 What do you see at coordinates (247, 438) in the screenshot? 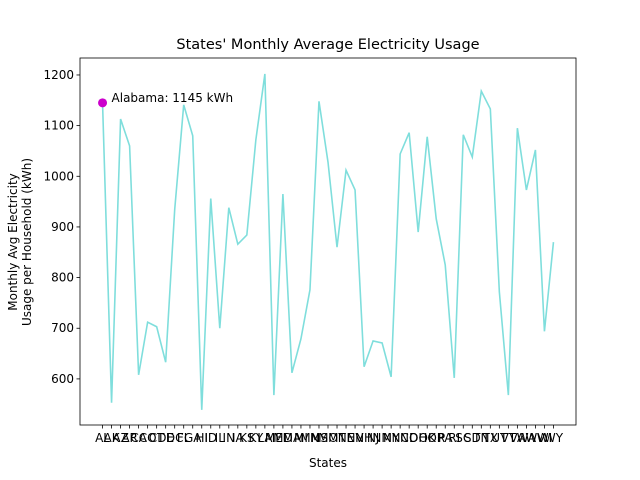
I see `x-tick-label: KS` at bounding box center [247, 438].